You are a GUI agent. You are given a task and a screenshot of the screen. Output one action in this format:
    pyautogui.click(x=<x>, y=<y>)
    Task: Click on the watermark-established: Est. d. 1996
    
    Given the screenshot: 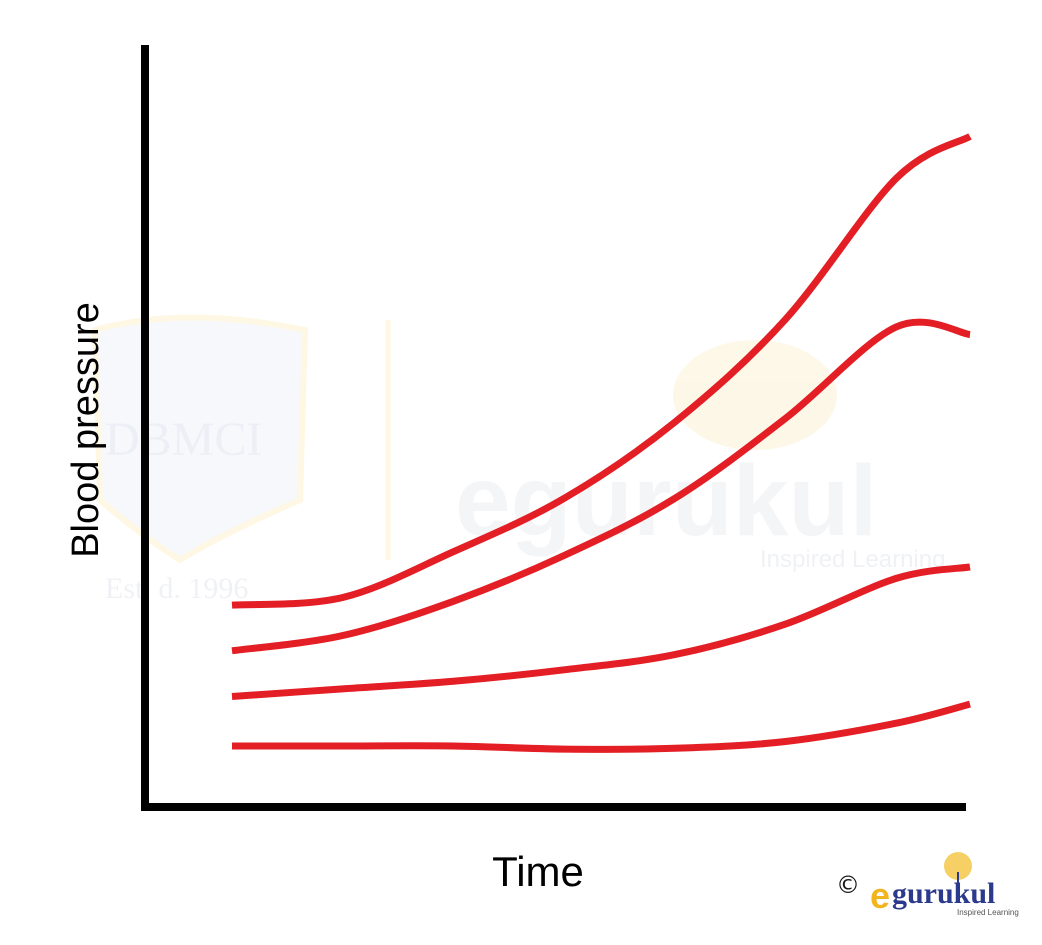 What is the action you would take?
    pyautogui.click(x=176, y=588)
    